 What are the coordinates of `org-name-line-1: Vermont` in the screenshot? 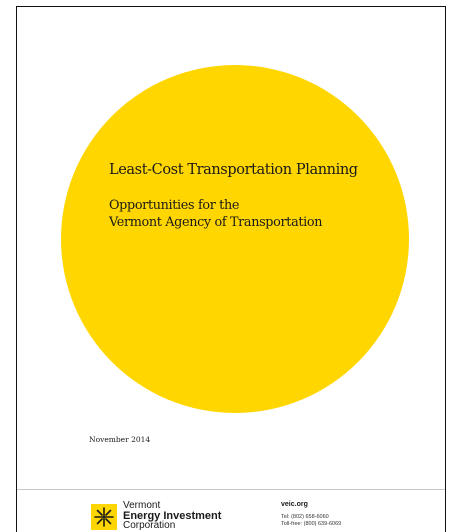 It's located at (142, 505).